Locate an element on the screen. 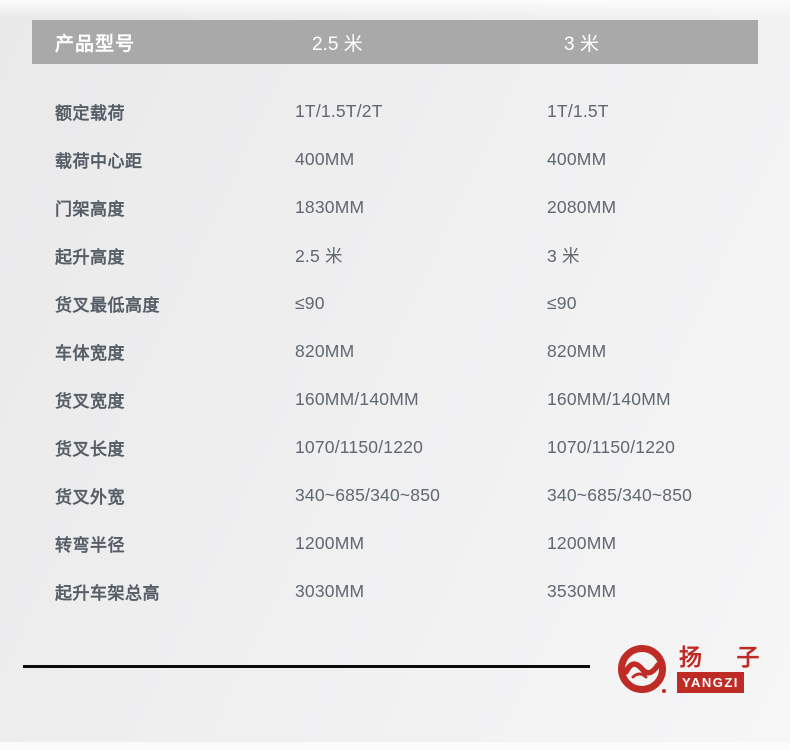  top-highlight is located at coordinates (395, 8).